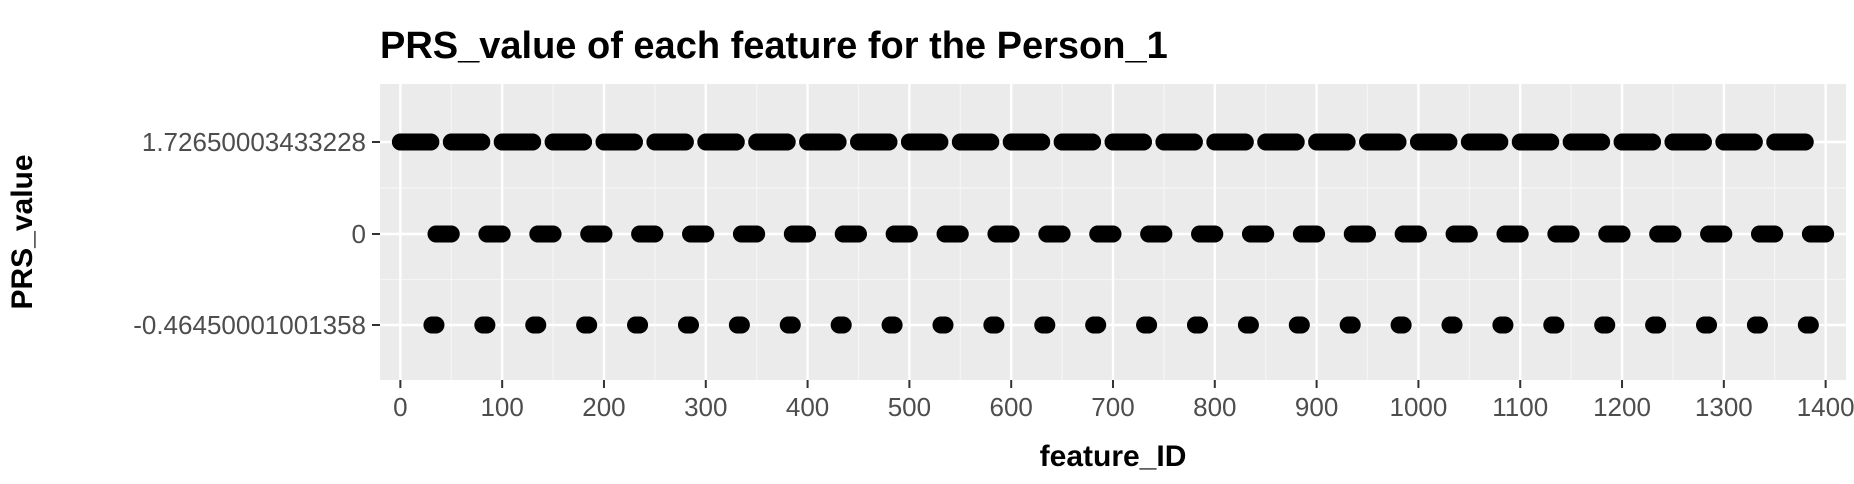  Describe the element at coordinates (501, 407) in the screenshot. I see `x-tick-label: 100` at that location.